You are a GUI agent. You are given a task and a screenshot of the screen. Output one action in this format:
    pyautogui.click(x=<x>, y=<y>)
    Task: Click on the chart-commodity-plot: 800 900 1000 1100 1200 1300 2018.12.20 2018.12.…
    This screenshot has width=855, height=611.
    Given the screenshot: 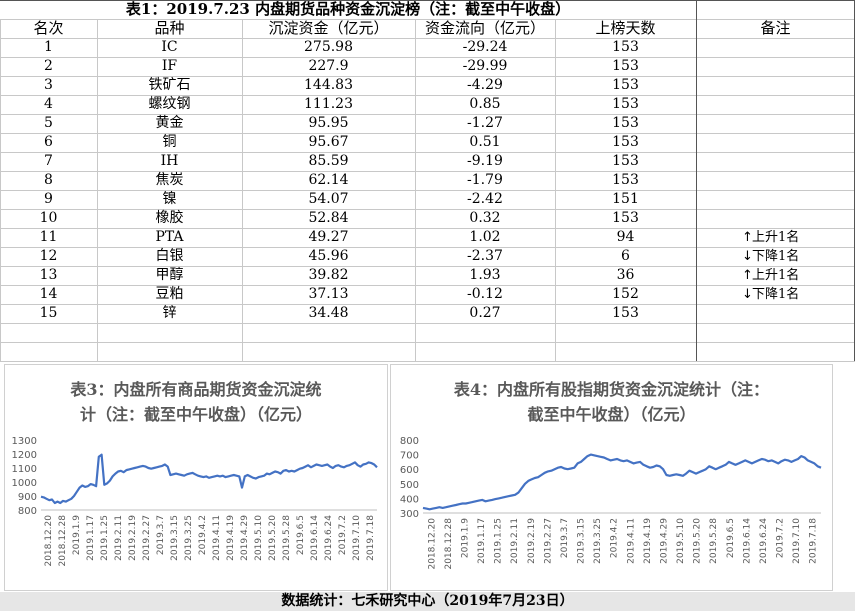 What is the action you would take?
    pyautogui.click(x=195, y=501)
    